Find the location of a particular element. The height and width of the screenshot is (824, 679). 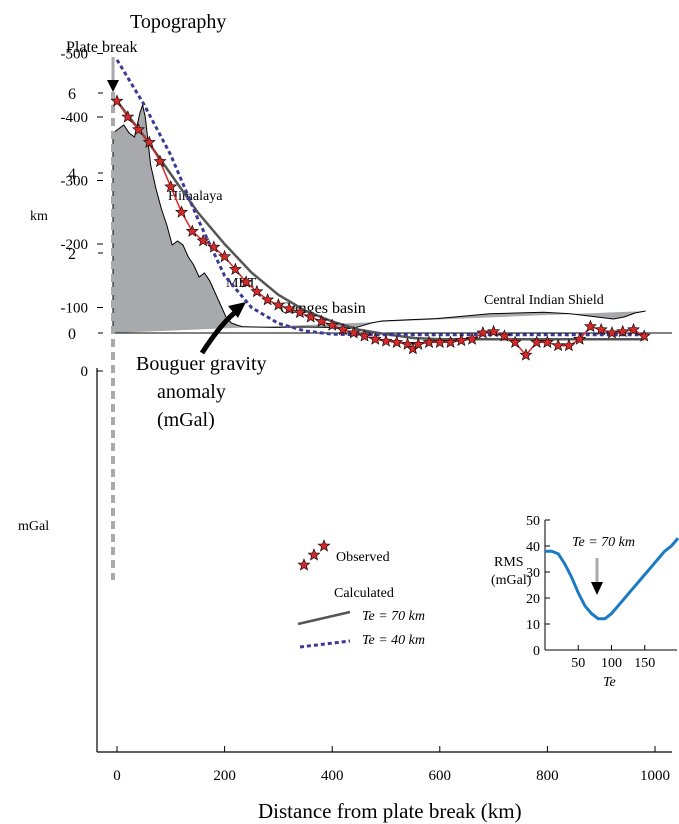

topo-y-tick-label: 4 is located at coordinates (72, 174).